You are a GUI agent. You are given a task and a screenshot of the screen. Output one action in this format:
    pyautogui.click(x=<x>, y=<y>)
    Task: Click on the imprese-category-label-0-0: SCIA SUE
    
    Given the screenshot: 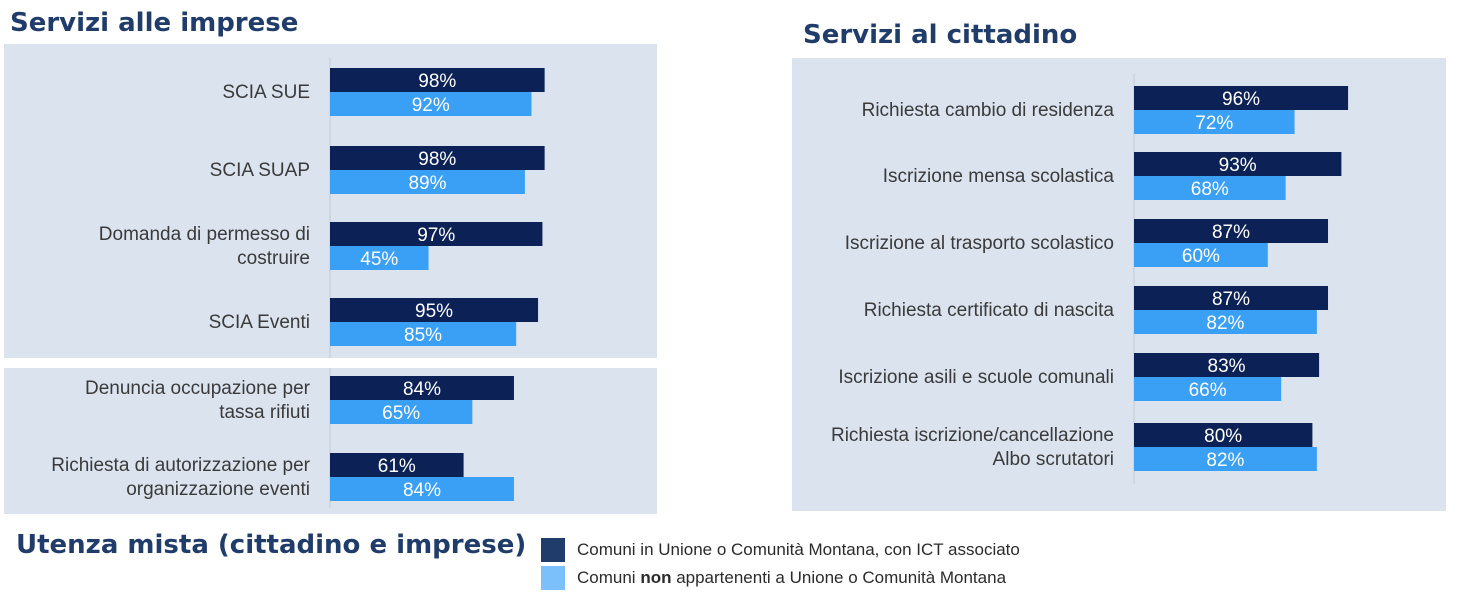 What is the action you would take?
    pyautogui.click(x=266, y=92)
    